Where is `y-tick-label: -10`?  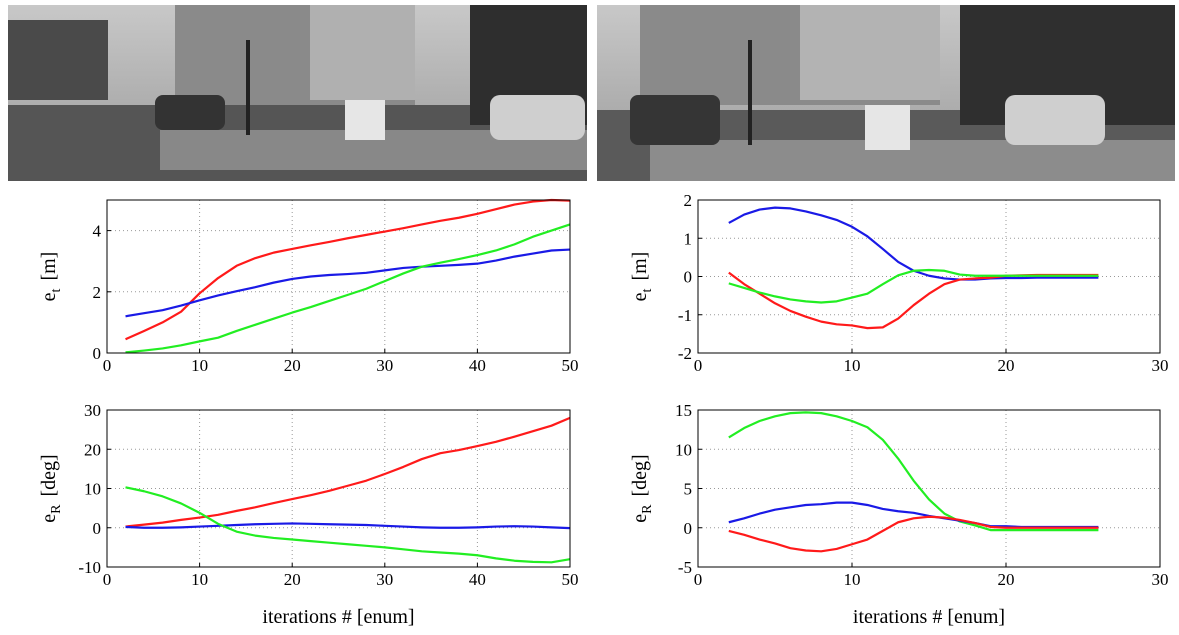
y-tick-label: -10 is located at coordinates (89, 567).